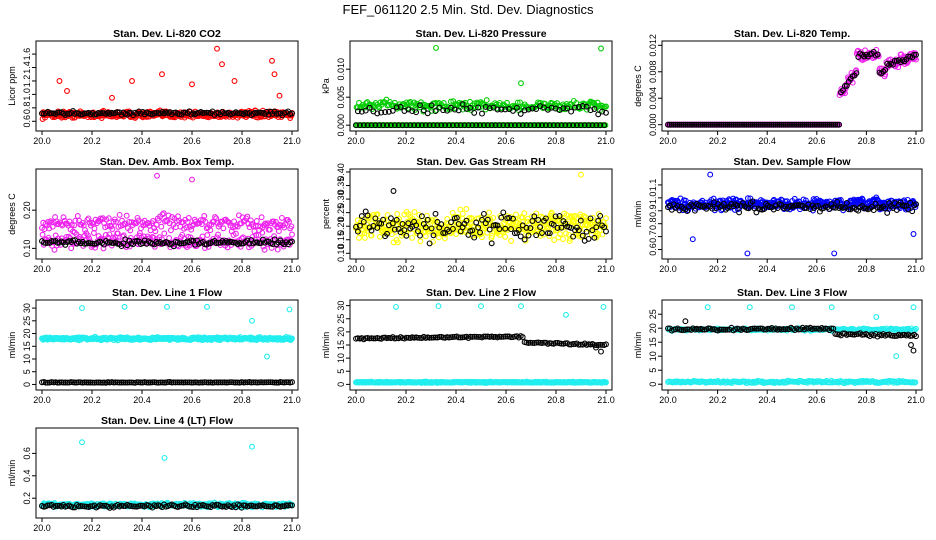  Describe the element at coordinates (341, 384) in the screenshot. I see `y-tick-label: 0` at that location.